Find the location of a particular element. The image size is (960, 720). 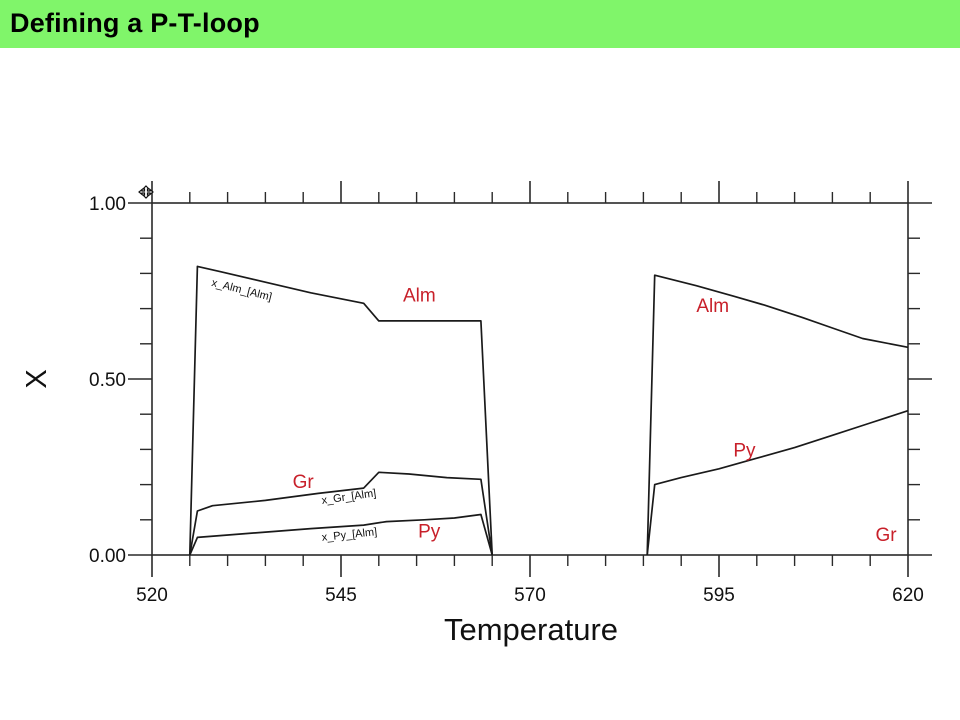

x-tick-label: 570 is located at coordinates (530, 595).